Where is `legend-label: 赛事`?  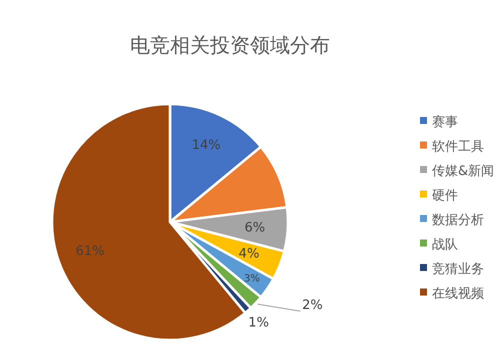
legend-label: 赛事 is located at coordinates (445, 122).